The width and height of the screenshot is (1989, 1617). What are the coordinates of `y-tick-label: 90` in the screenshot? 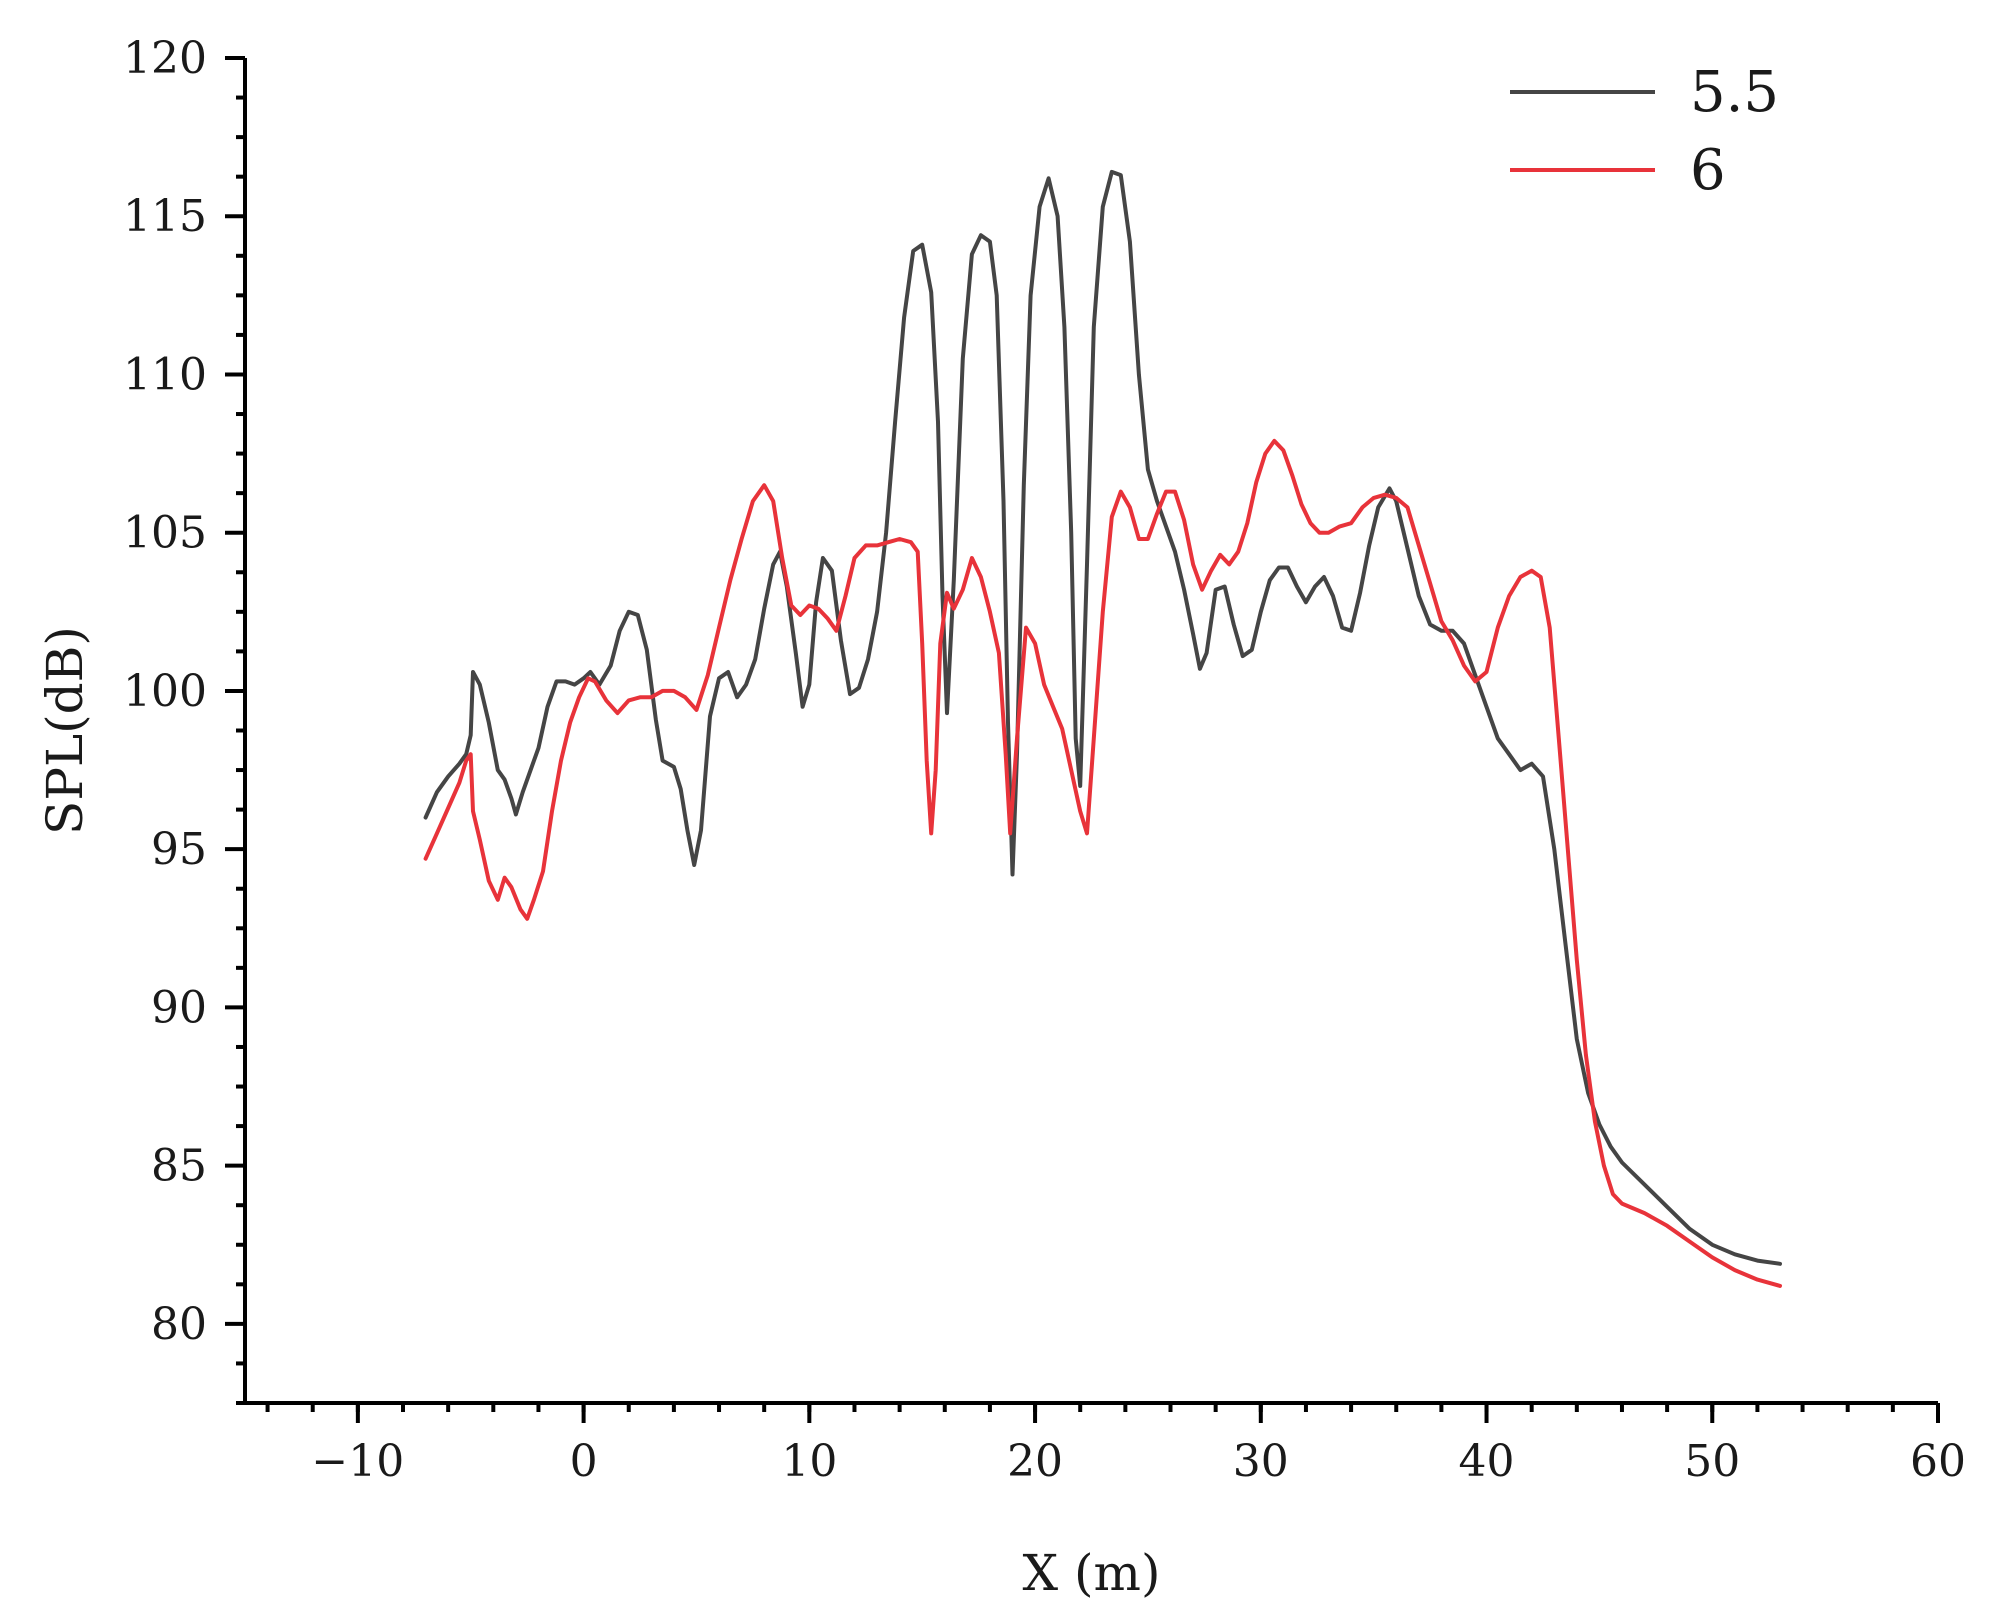 It's located at (179, 1007).